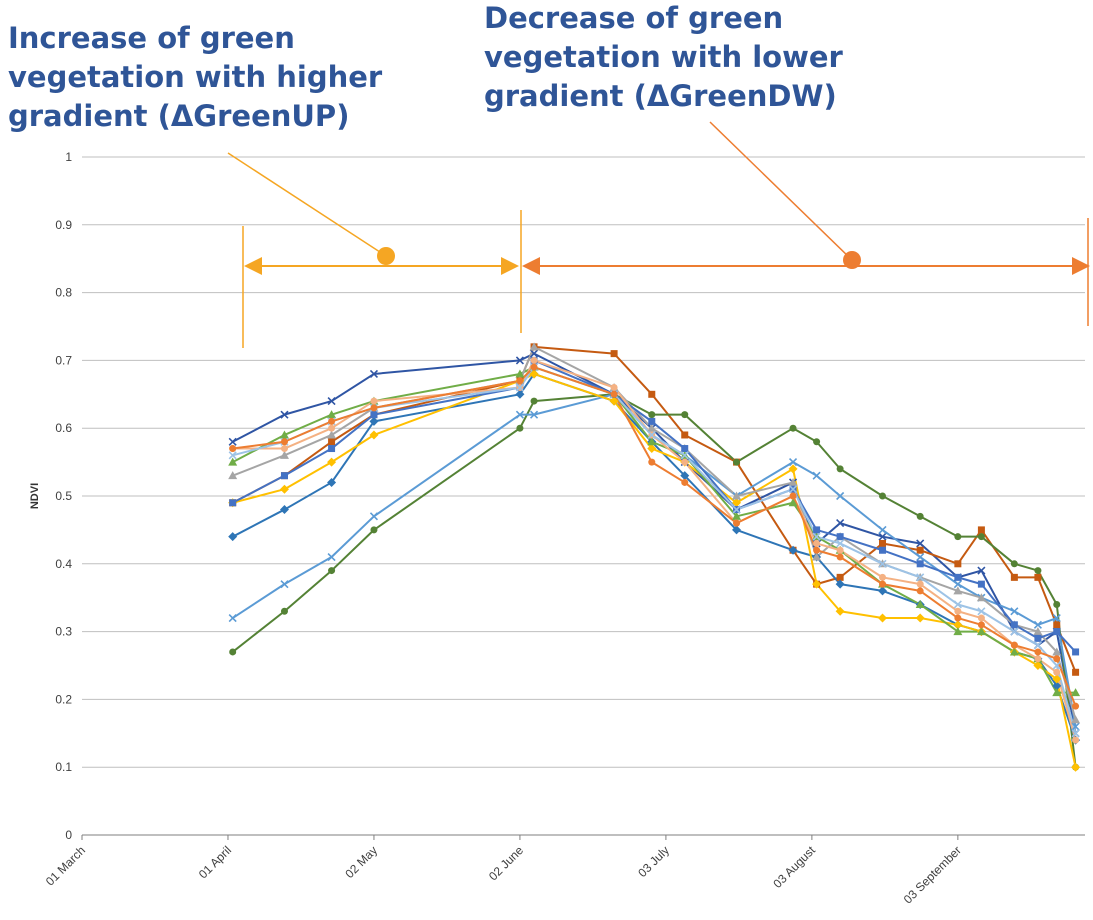 This screenshot has height=920, width=1093. I want to click on x-tick-label: 01 April, so click(215, 862).